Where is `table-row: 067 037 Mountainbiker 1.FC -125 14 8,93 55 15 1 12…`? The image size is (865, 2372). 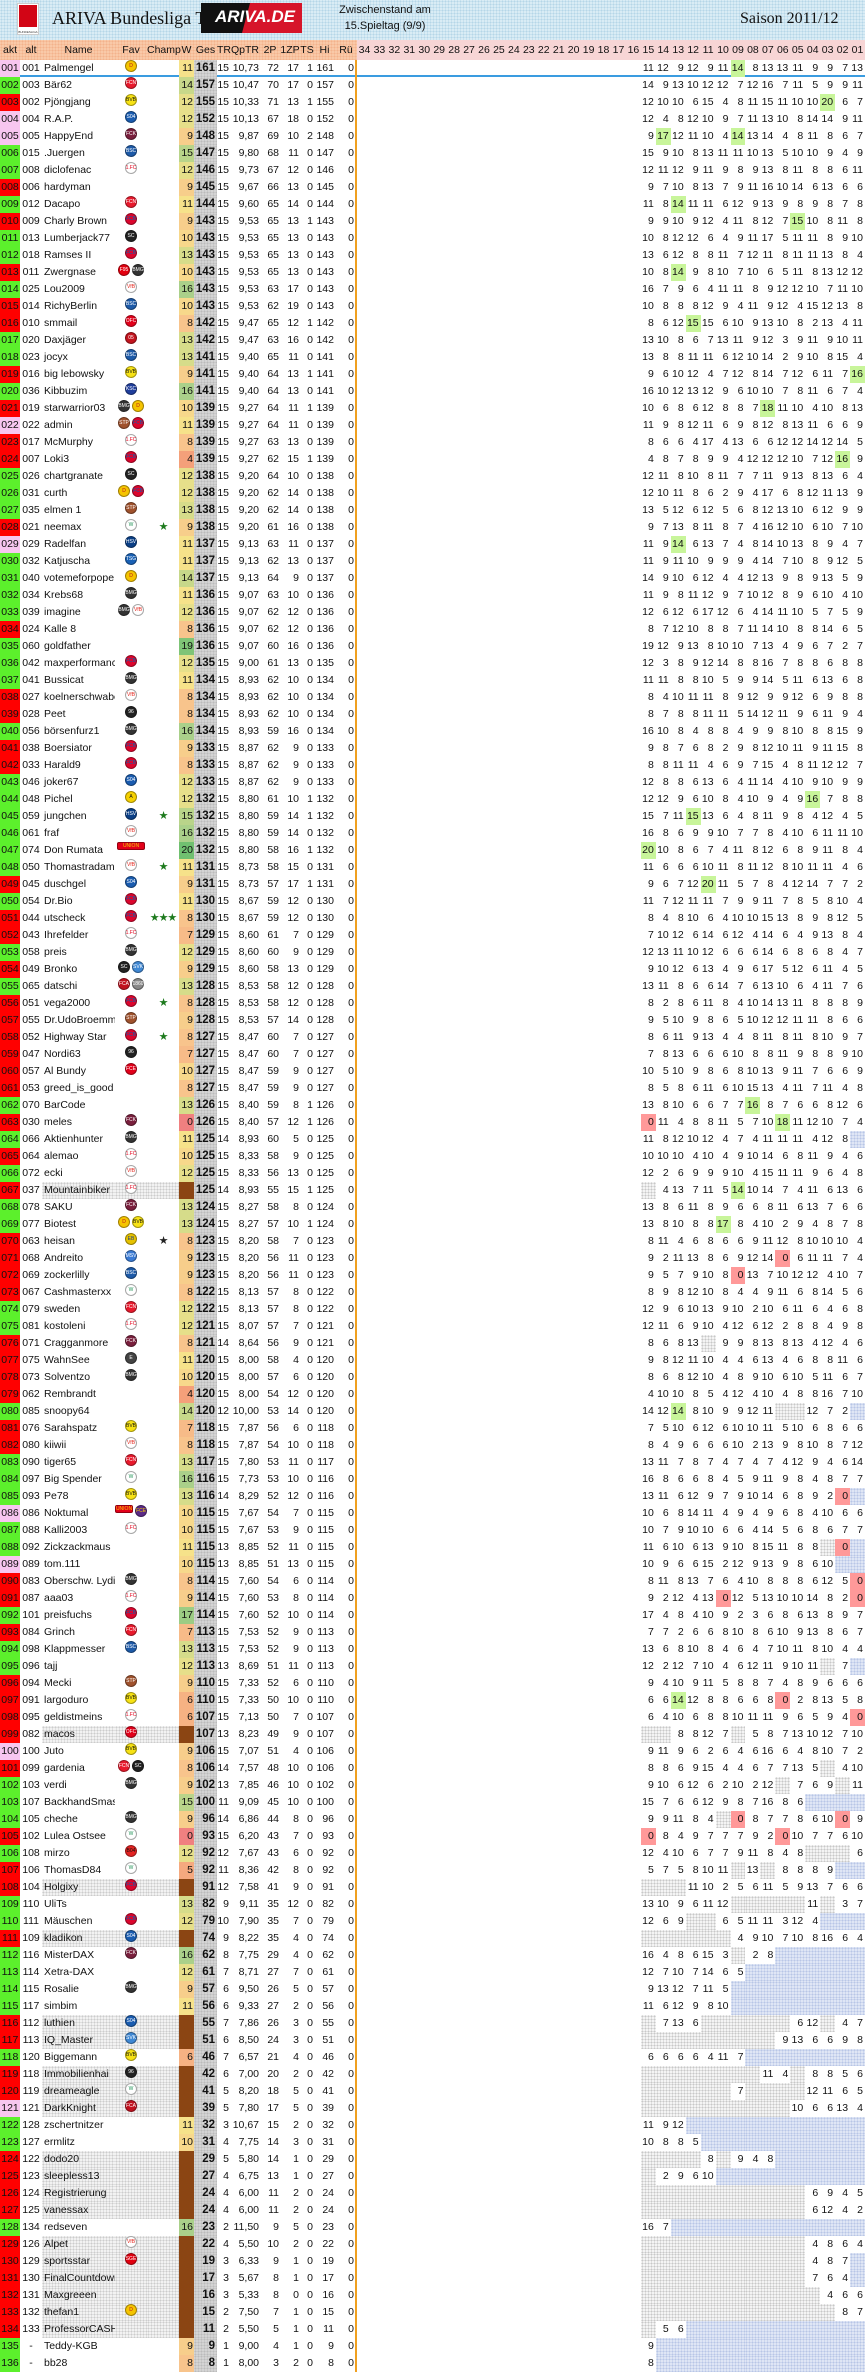 table-row: 067 037 Mountainbiker 1.FC -125 14 8,93 55 15 1 12… is located at coordinates (432, 1190).